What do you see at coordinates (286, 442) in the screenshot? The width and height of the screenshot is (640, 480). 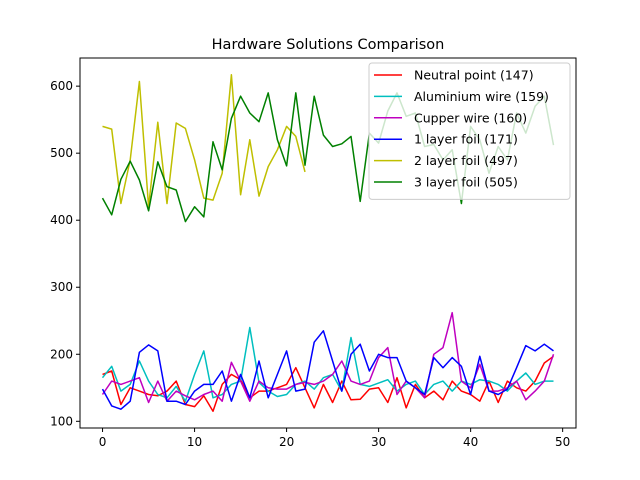 I see `x-tick-label: 20` at bounding box center [286, 442].